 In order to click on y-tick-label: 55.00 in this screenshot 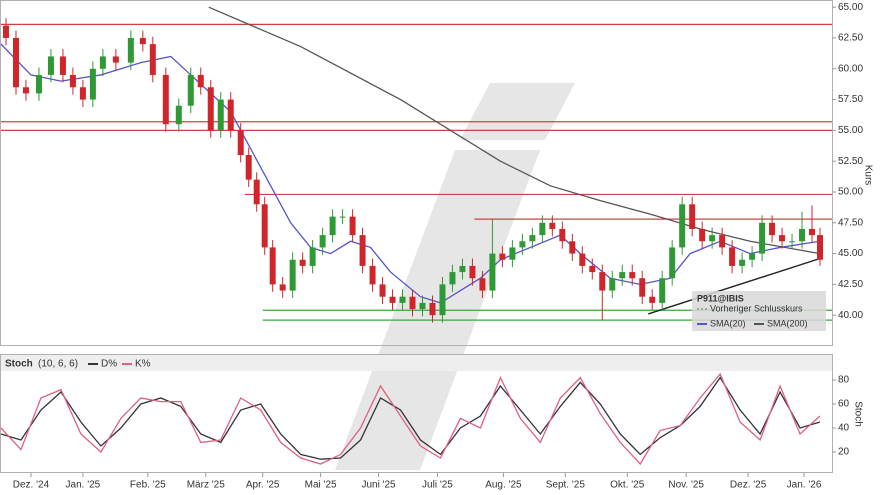, I will do `click(850, 130)`.